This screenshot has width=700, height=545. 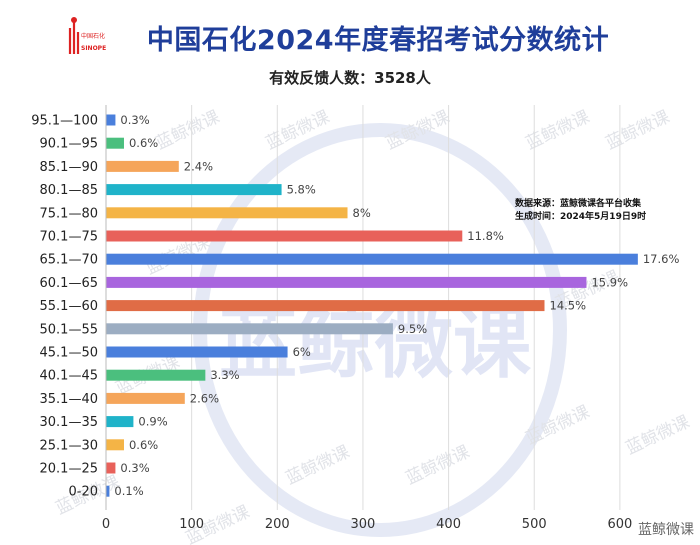 What do you see at coordinates (666, 530) in the screenshot?
I see `bottom-watermark: 蓝鲸微课` at bounding box center [666, 530].